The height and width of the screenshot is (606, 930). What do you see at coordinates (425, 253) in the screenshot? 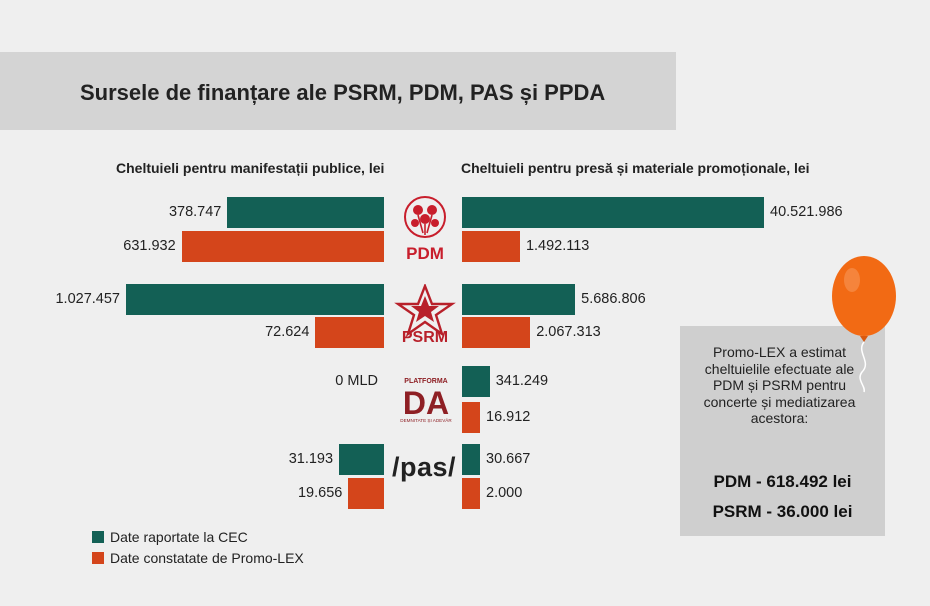
I see `pdm-logo-label: PDM` at bounding box center [425, 253].